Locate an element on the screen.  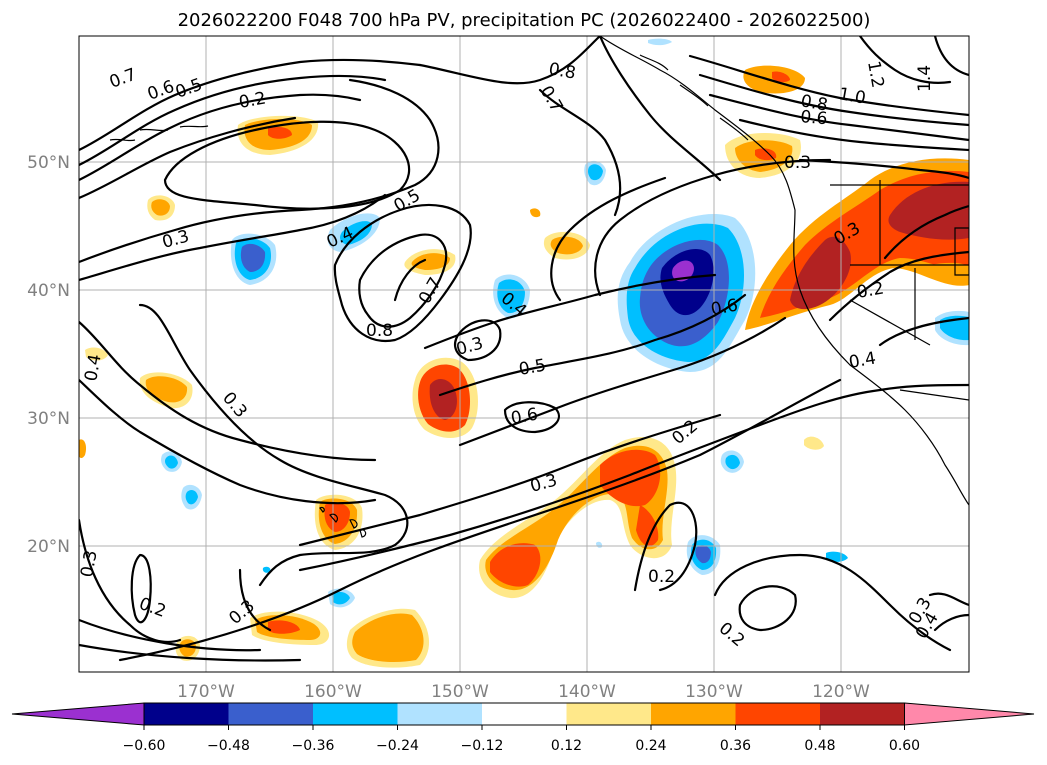
contour-label: 1.2 is located at coordinates (875, 74).